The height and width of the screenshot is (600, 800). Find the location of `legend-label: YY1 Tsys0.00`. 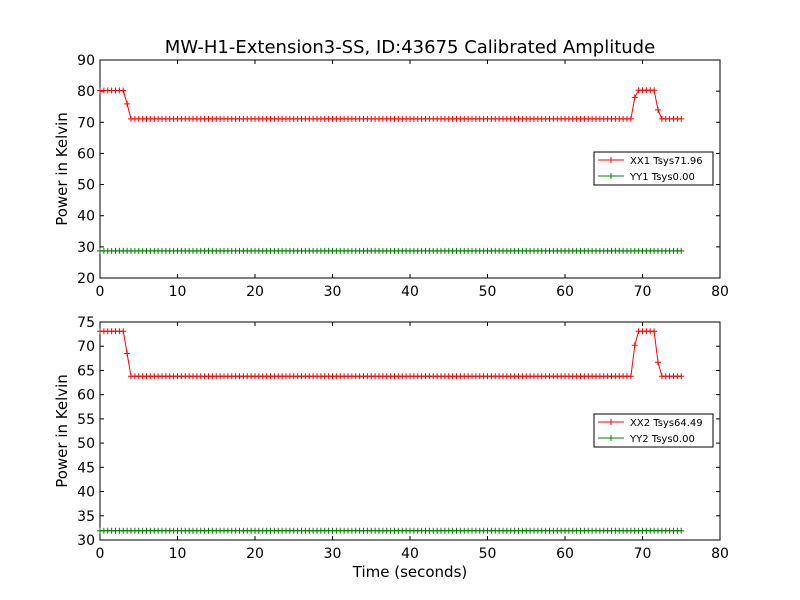

legend-label: YY1 Tsys0.00 is located at coordinates (662, 177).